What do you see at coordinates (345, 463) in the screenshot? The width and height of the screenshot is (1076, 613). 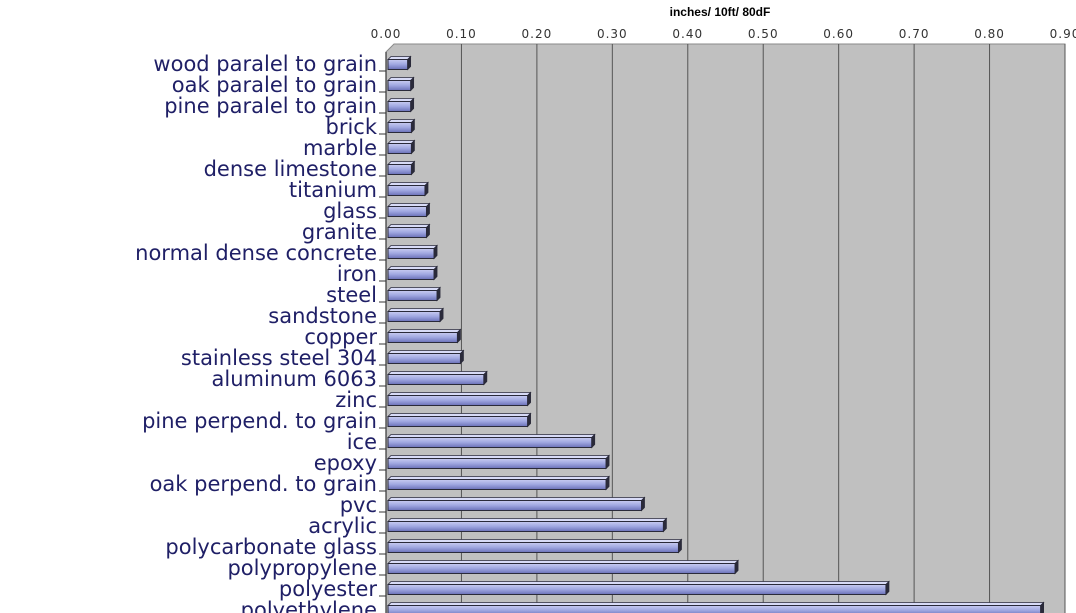 I see `category-label: epoxy` at bounding box center [345, 463].